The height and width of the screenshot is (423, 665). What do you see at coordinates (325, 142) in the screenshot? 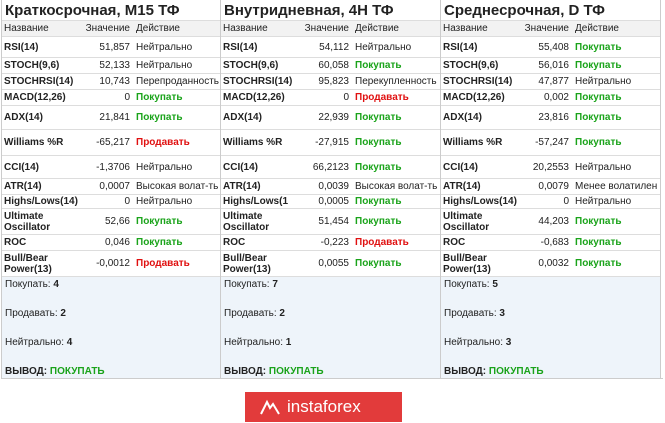
I see `indicator-value: -27,915` at bounding box center [325, 142].